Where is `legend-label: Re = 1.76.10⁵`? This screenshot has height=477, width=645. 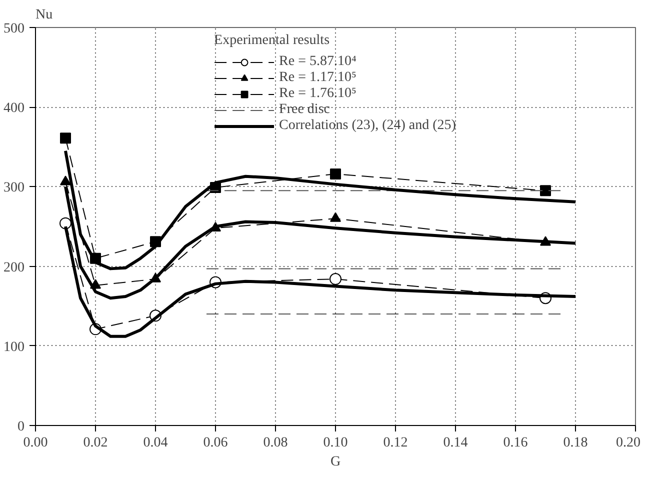
legend-label: Re = 1.76.10⁵ is located at coordinates (317, 94).